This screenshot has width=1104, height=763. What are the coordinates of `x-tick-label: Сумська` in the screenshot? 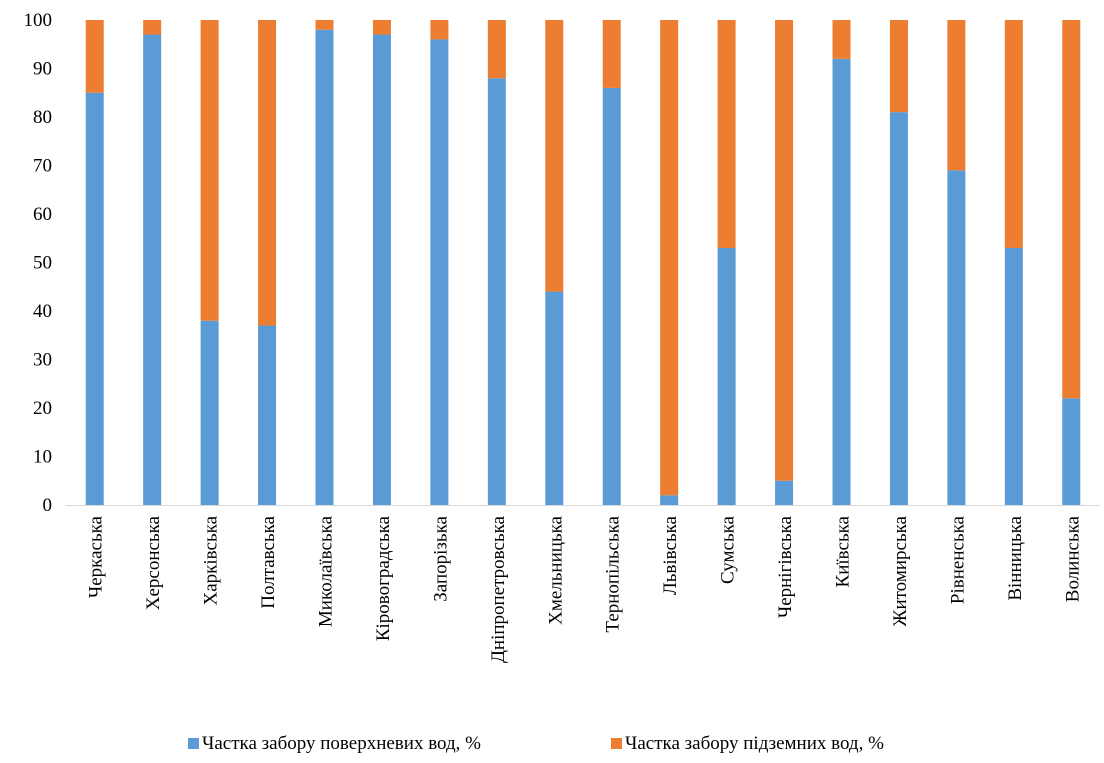 It's located at (728, 549).